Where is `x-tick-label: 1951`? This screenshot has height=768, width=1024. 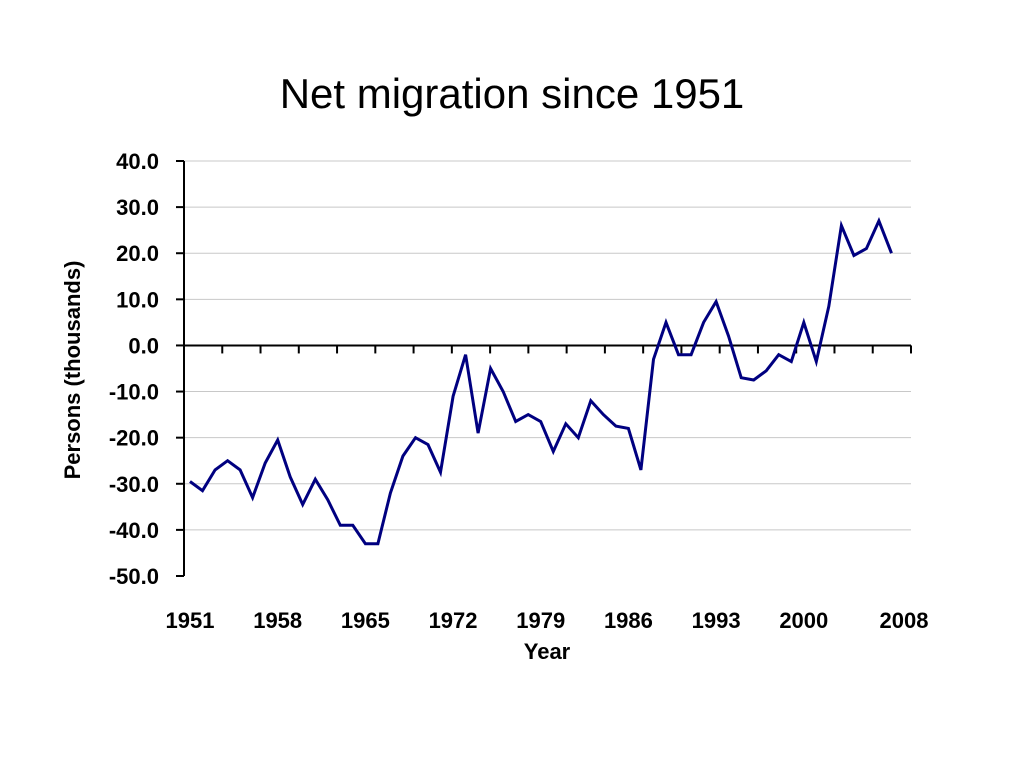 x-tick-label: 1951 is located at coordinates (190, 620).